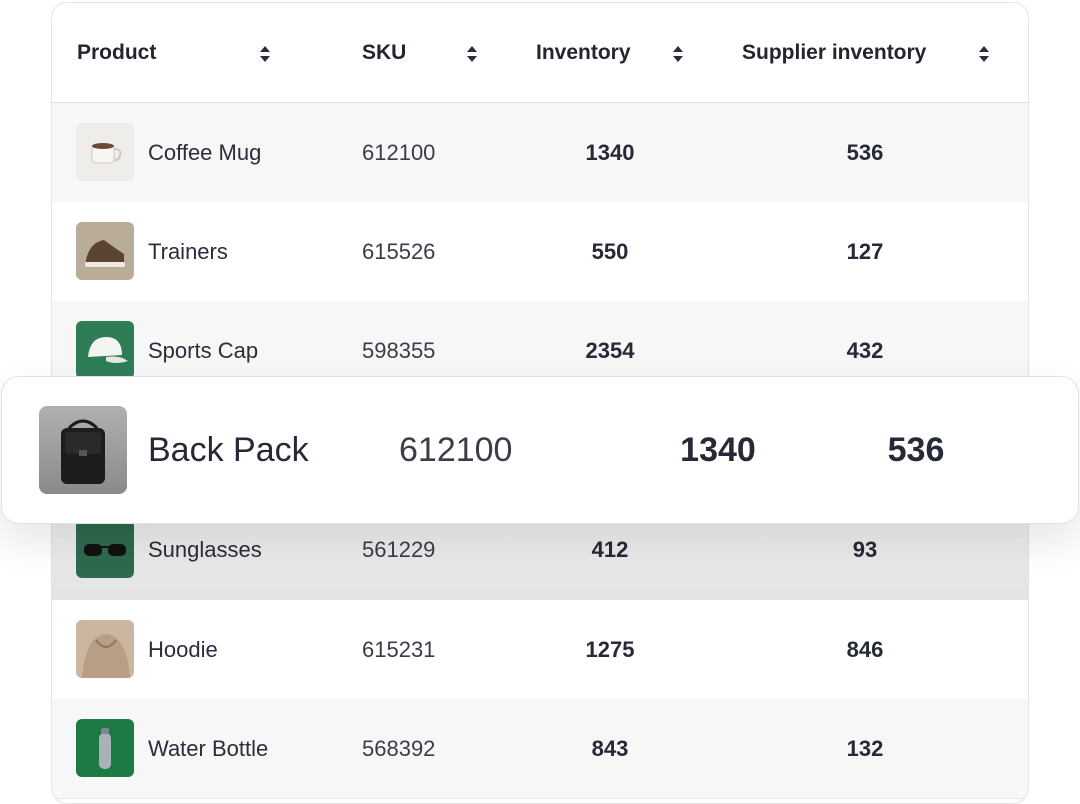 Image resolution: width=1080 pixels, height=804 pixels. Describe the element at coordinates (399, 649) in the screenshot. I see `sku: 615231` at that location.